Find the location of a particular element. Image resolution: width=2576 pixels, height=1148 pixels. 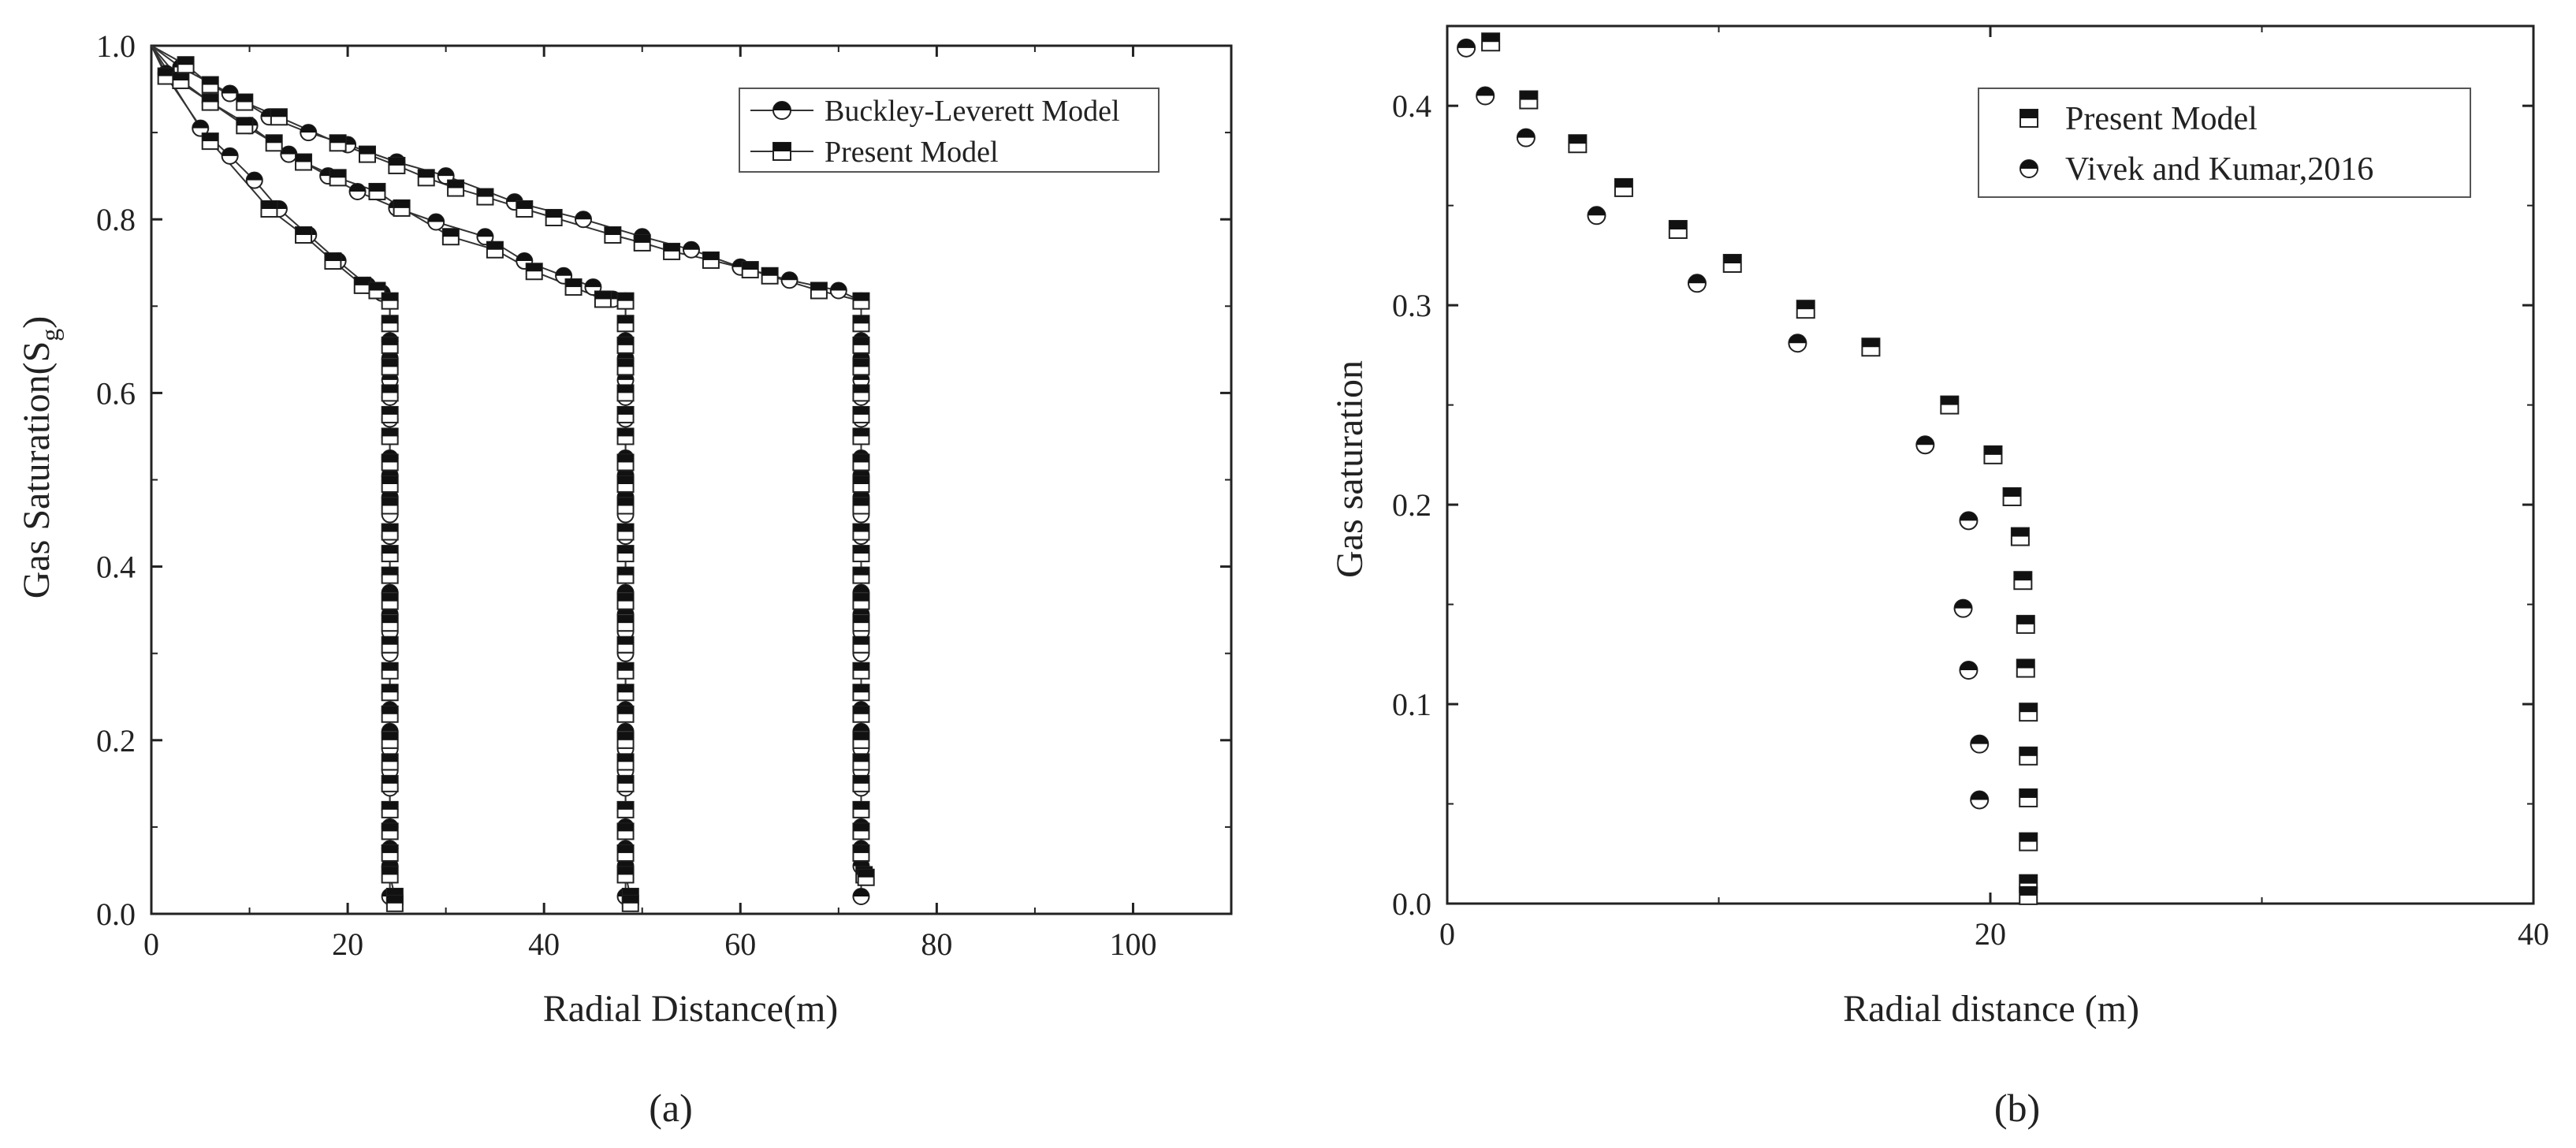

chart-b-ytick-label: 0.3 is located at coordinates (1411, 305).